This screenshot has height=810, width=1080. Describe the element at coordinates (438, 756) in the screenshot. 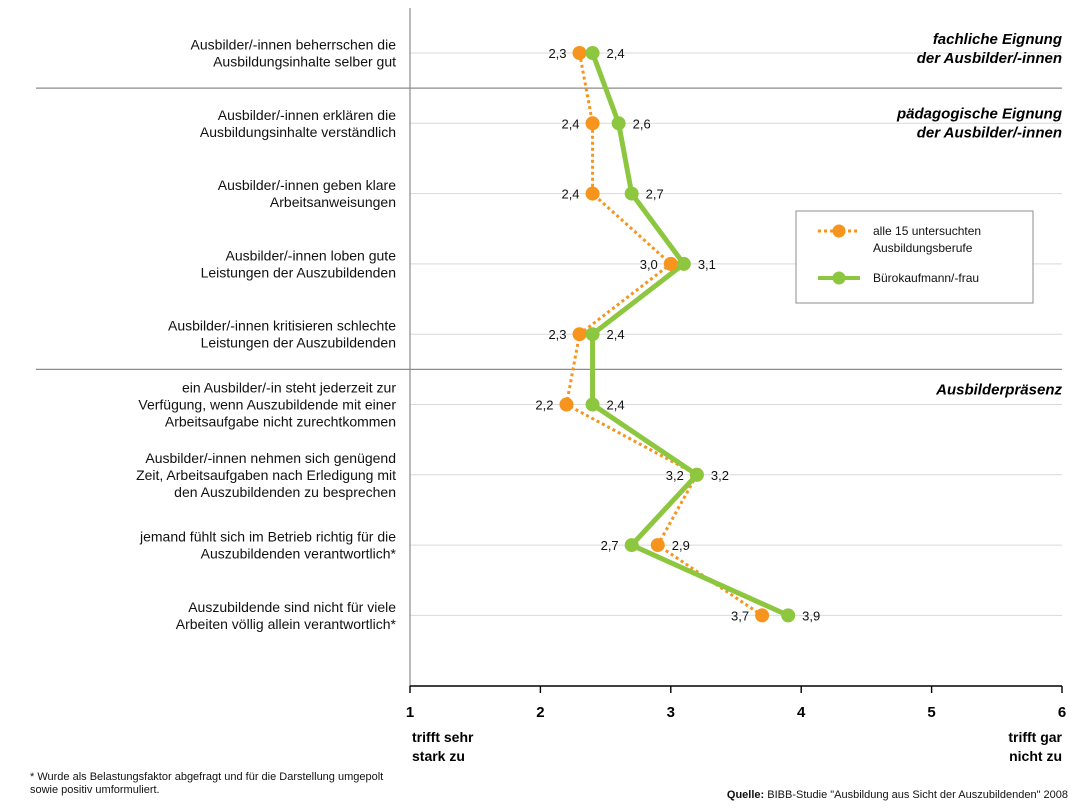

I see `scale-left-label-line: stark zu` at that location.